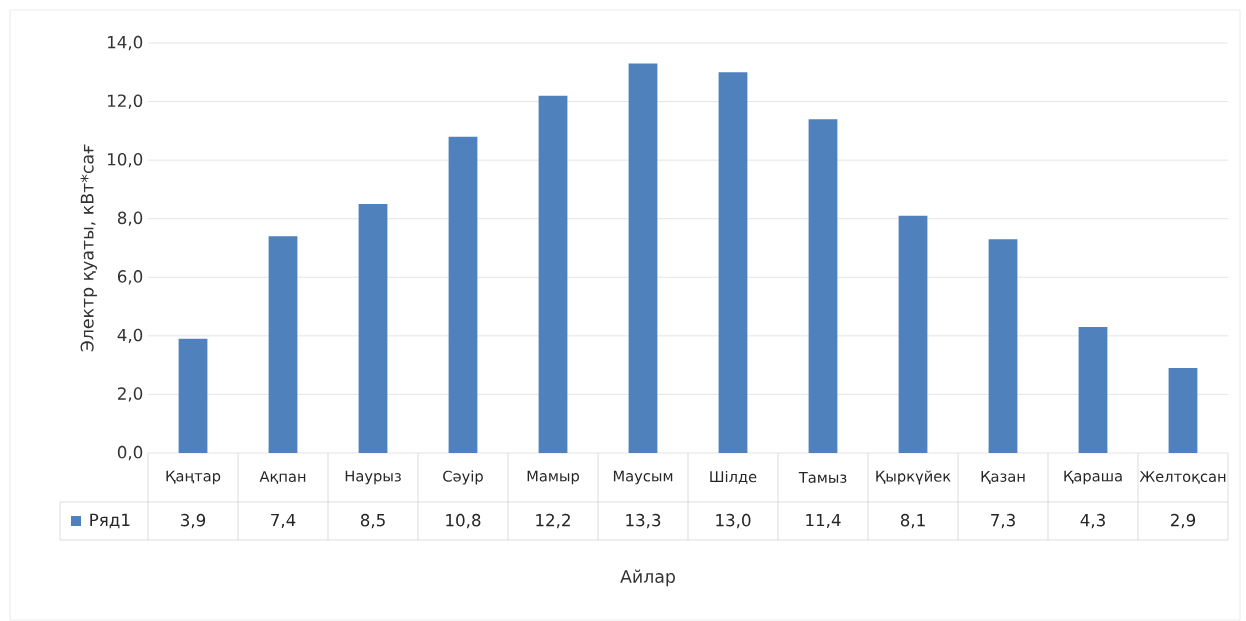  I want to click on x-tick-label: Қараша, so click(1093, 477).